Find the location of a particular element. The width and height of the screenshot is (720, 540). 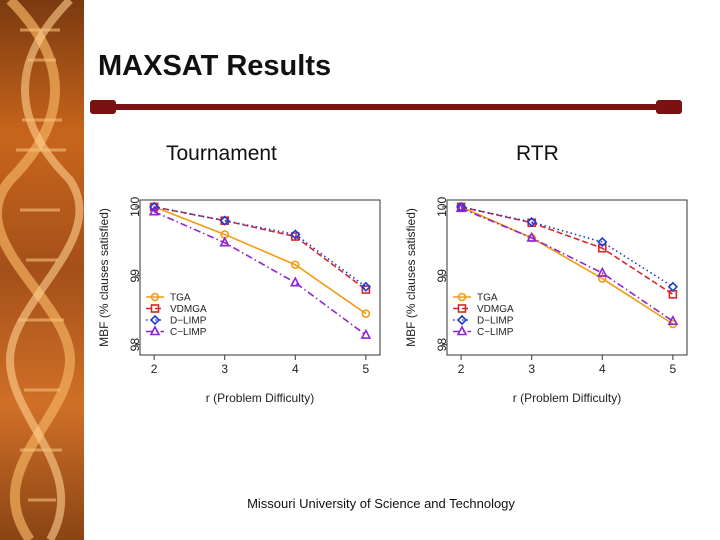

dna-sidebar is located at coordinates (42, 270).